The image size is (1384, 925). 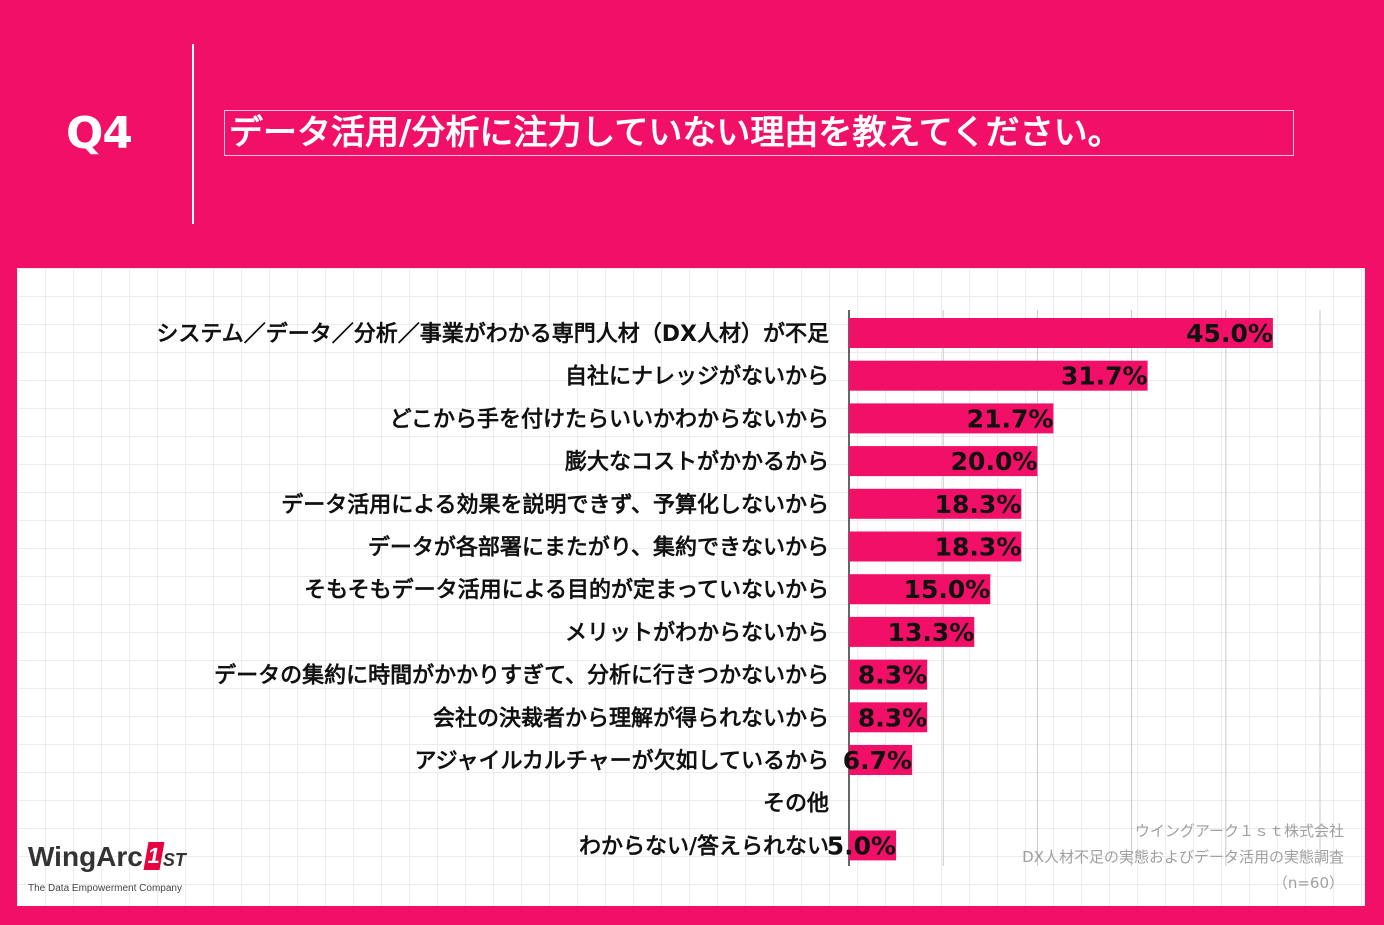 I want to click on value-label: 21.7%, so click(x=1010, y=418).